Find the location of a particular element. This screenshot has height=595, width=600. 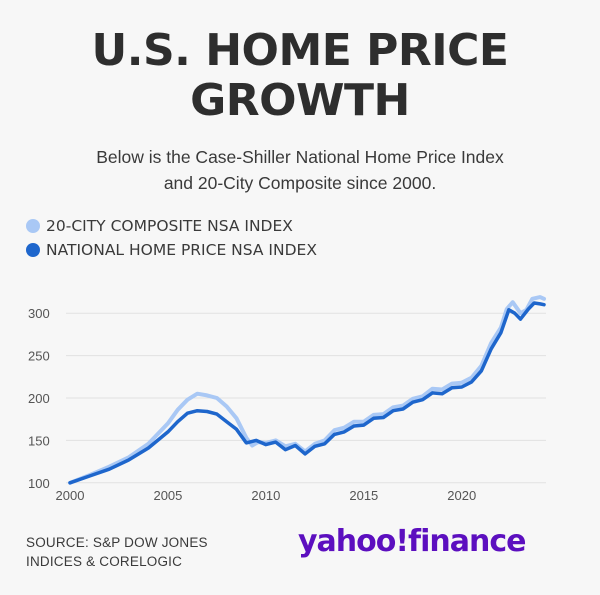

subtitle-line-2: and 20-City Composite since 2000. is located at coordinates (300, 183).